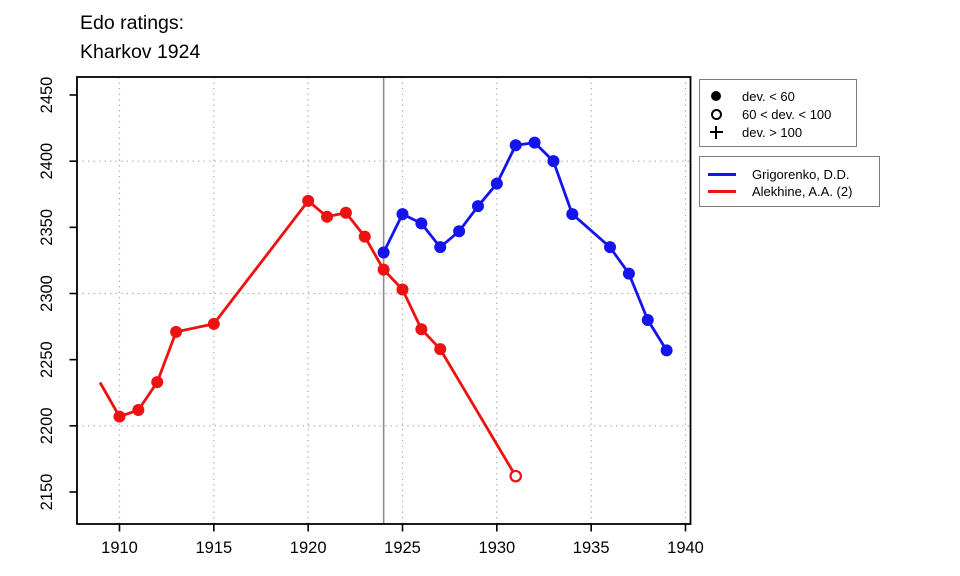 This screenshot has width=960, height=576. What do you see at coordinates (722, 191) in the screenshot?
I see `red-line-swatch` at bounding box center [722, 191].